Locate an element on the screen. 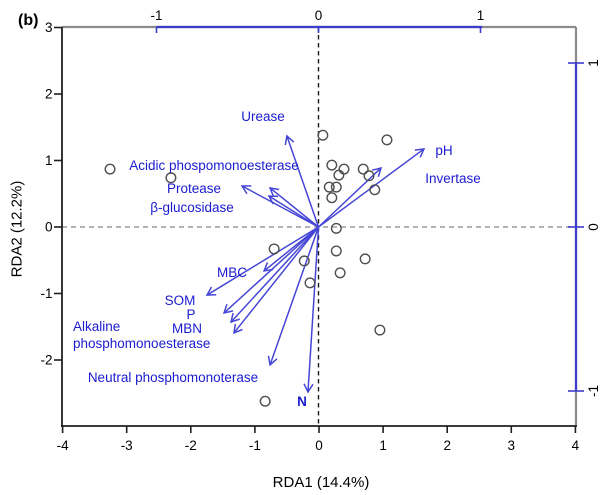 This screenshot has width=608, height=495. species-label-n: N is located at coordinates (302, 401).